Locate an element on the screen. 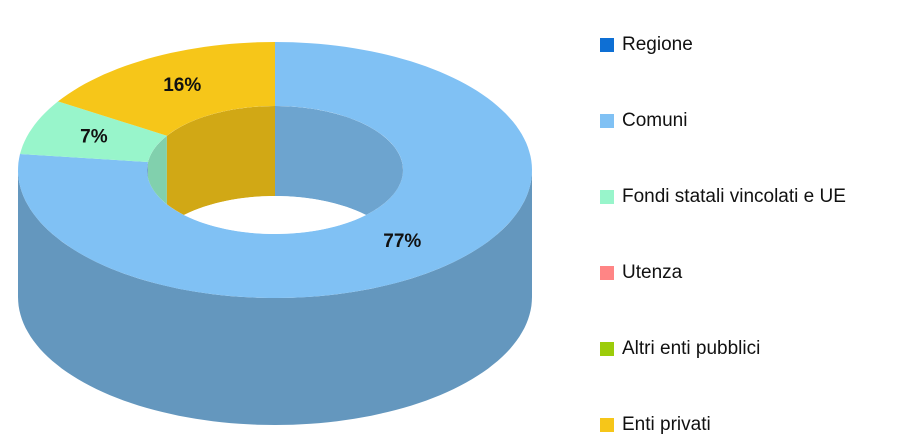  legend-label: Comuni is located at coordinates (654, 120).